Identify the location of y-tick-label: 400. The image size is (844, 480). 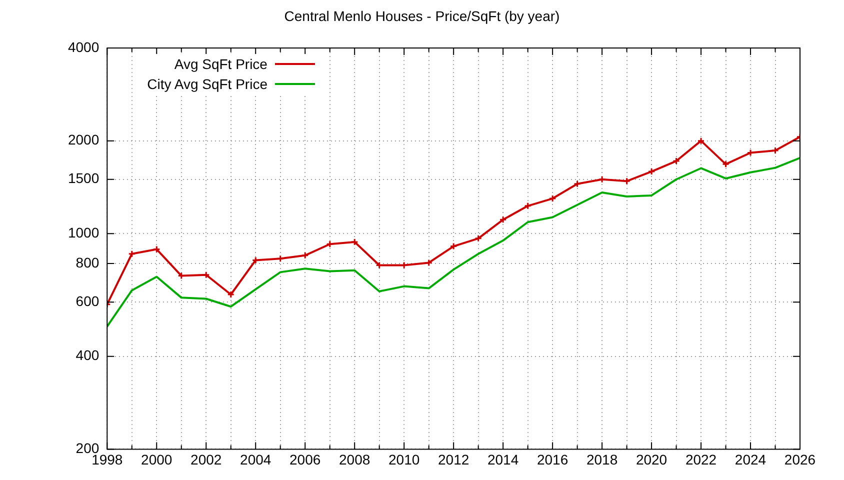
(88, 355).